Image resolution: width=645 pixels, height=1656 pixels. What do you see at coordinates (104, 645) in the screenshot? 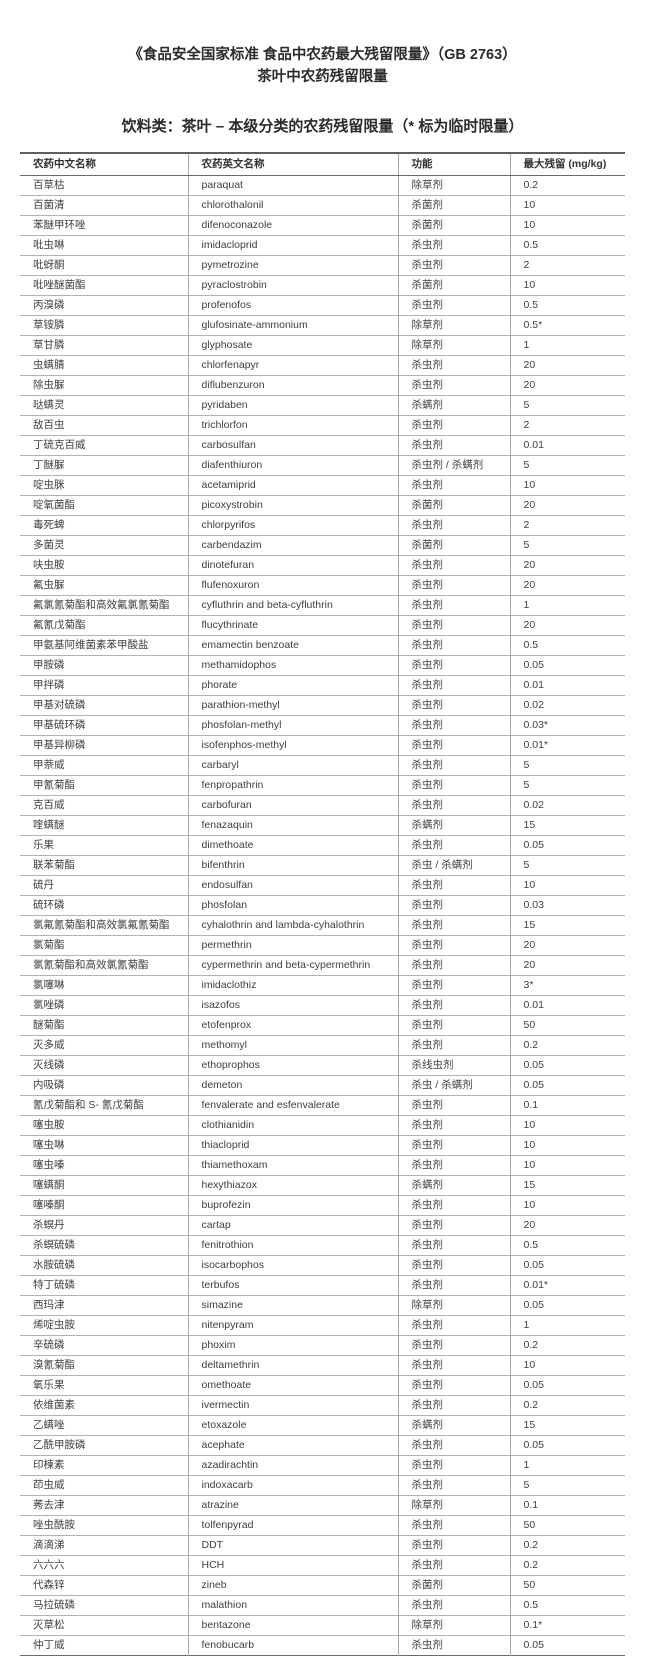
I see `cell-cn-name: 甲氨基阿维菌素苯甲酸盐` at bounding box center [104, 645].